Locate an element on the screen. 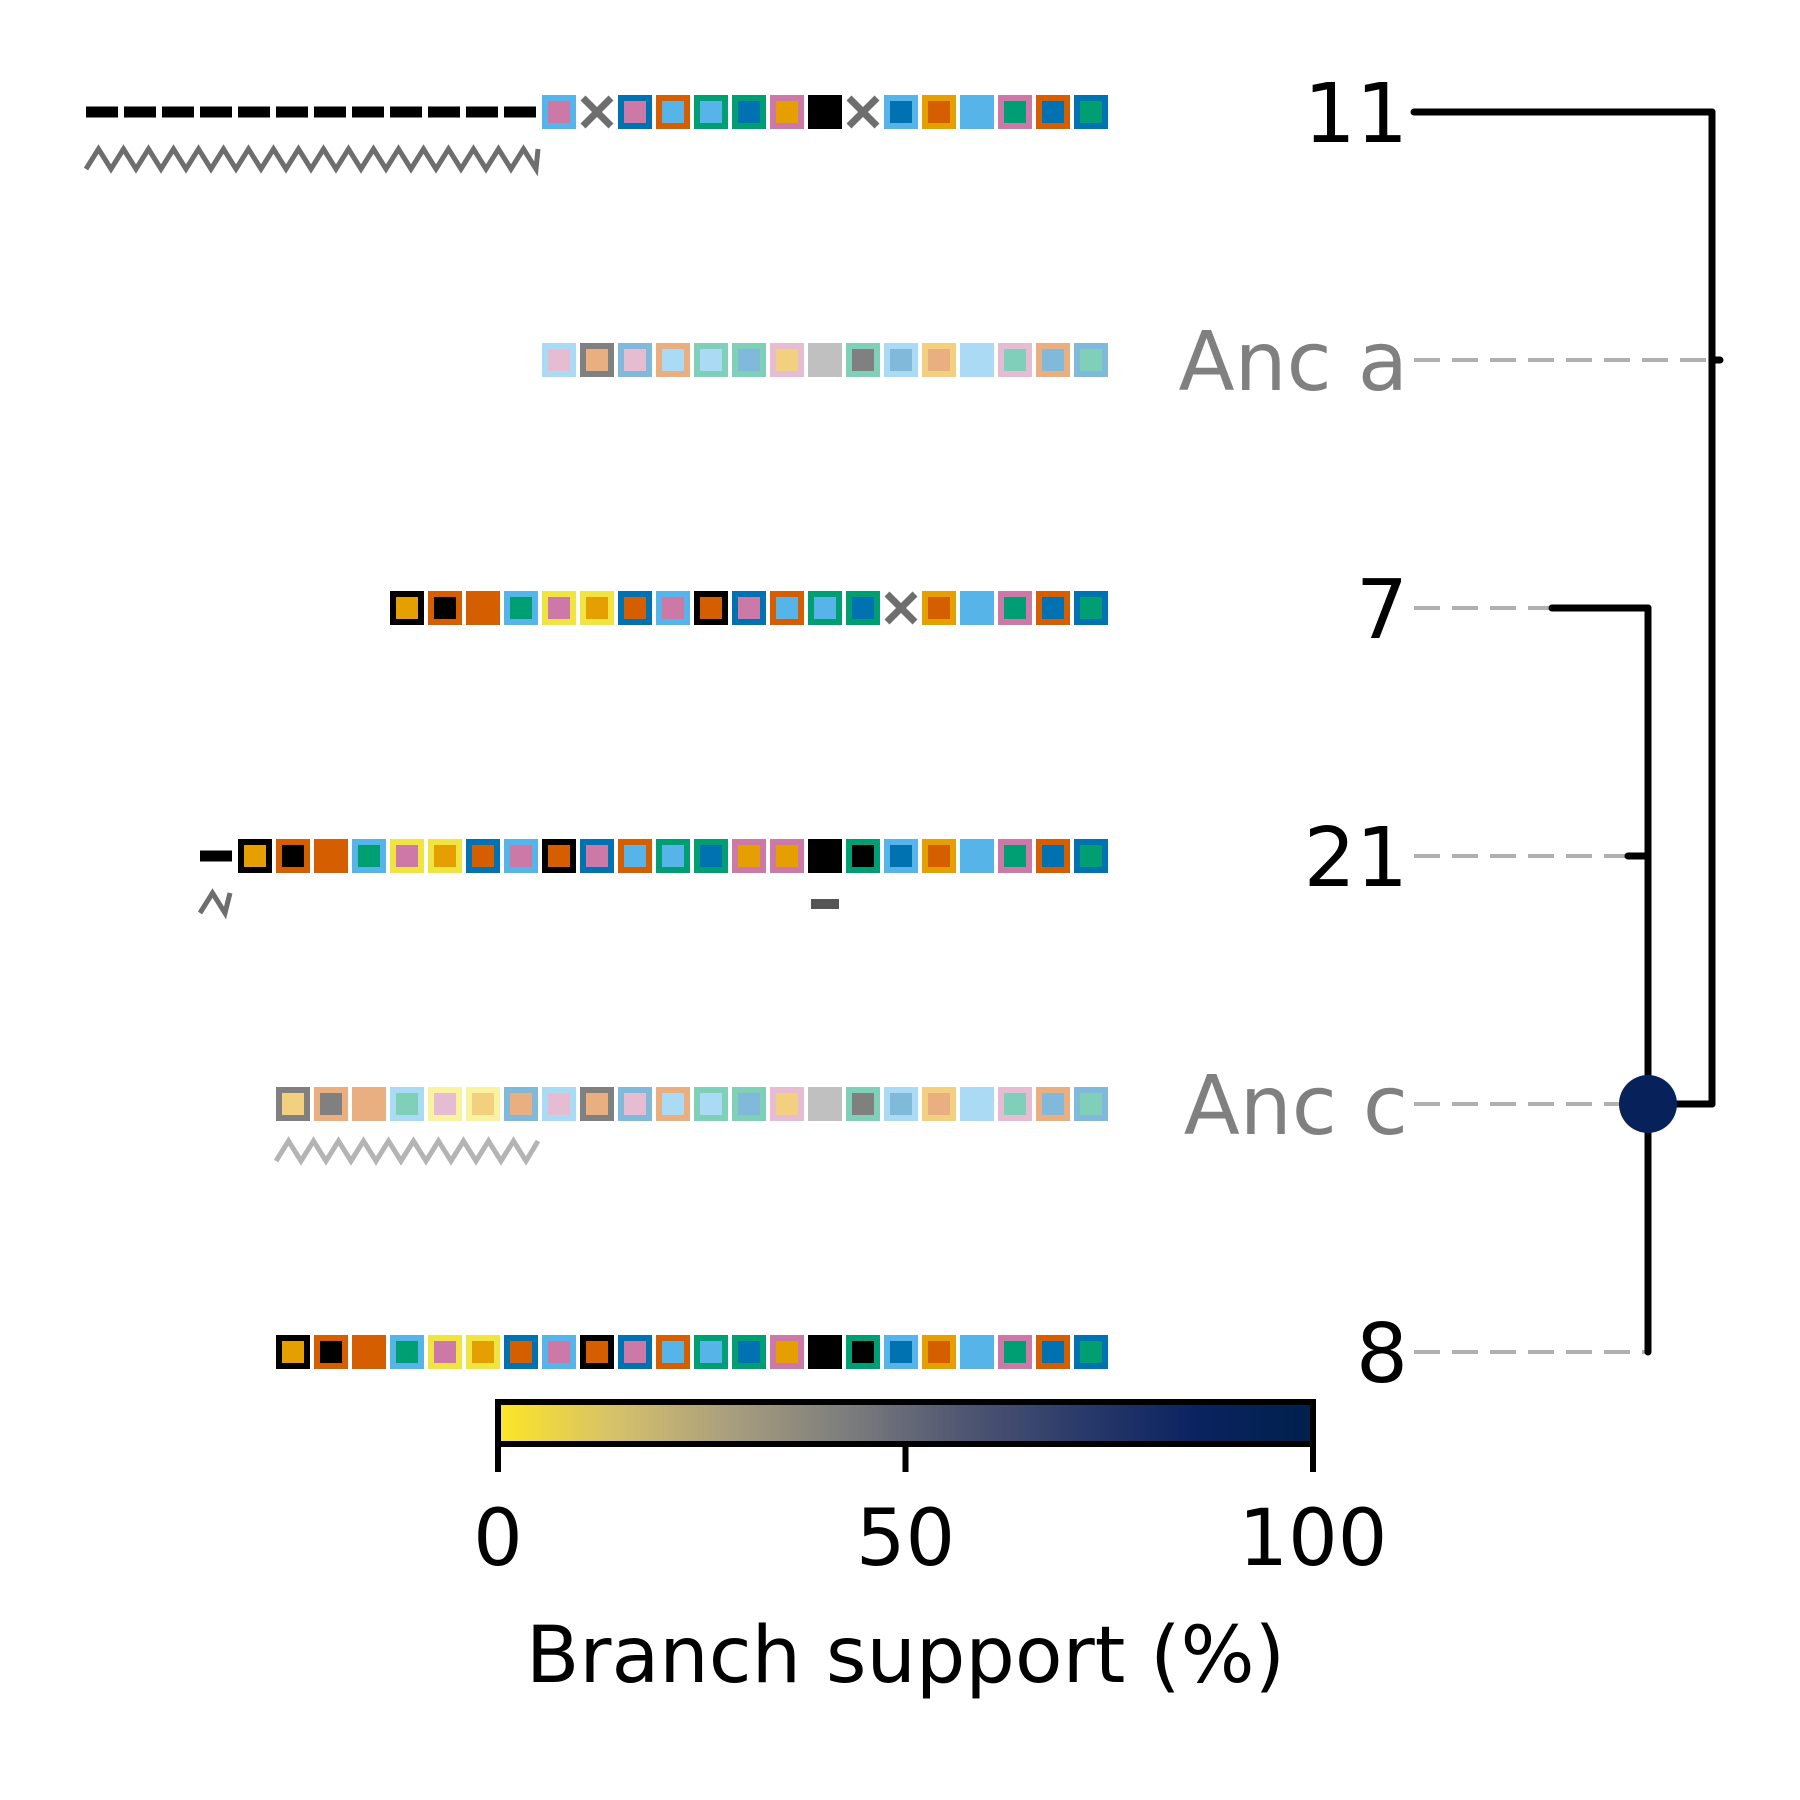 The width and height of the screenshot is (1800, 1800). track-anc-c is located at coordinates (690, 1126).